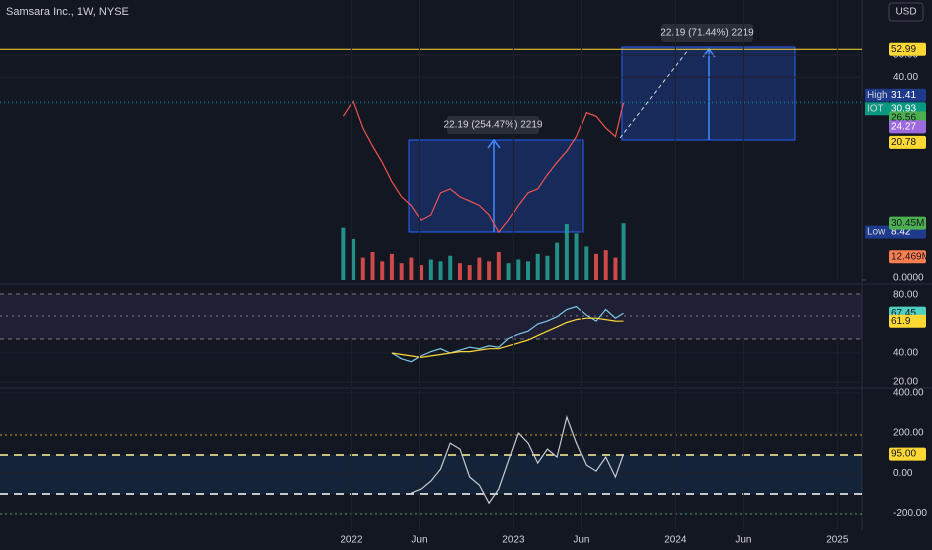  What do you see at coordinates (910, 513) in the screenshot?
I see `y-tick-label: -200.00` at bounding box center [910, 513].